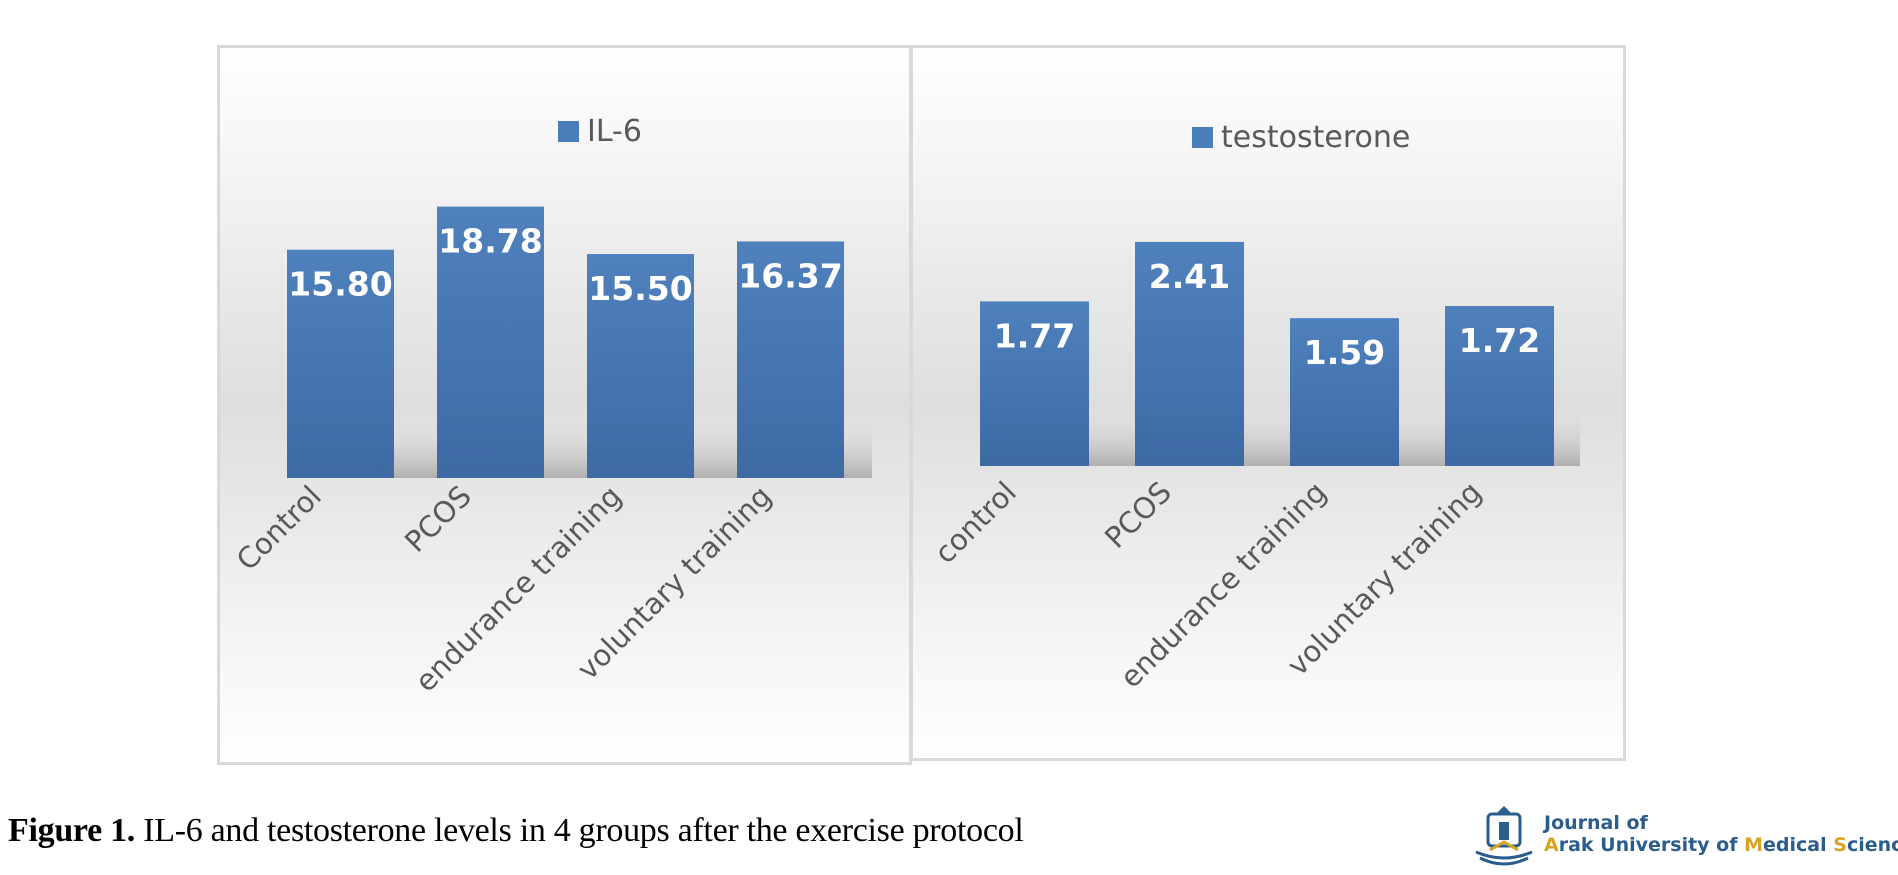 The width and height of the screenshot is (1898, 875). What do you see at coordinates (438, 519) in the screenshot?
I see `il6-category-label-1: PCOS` at bounding box center [438, 519].